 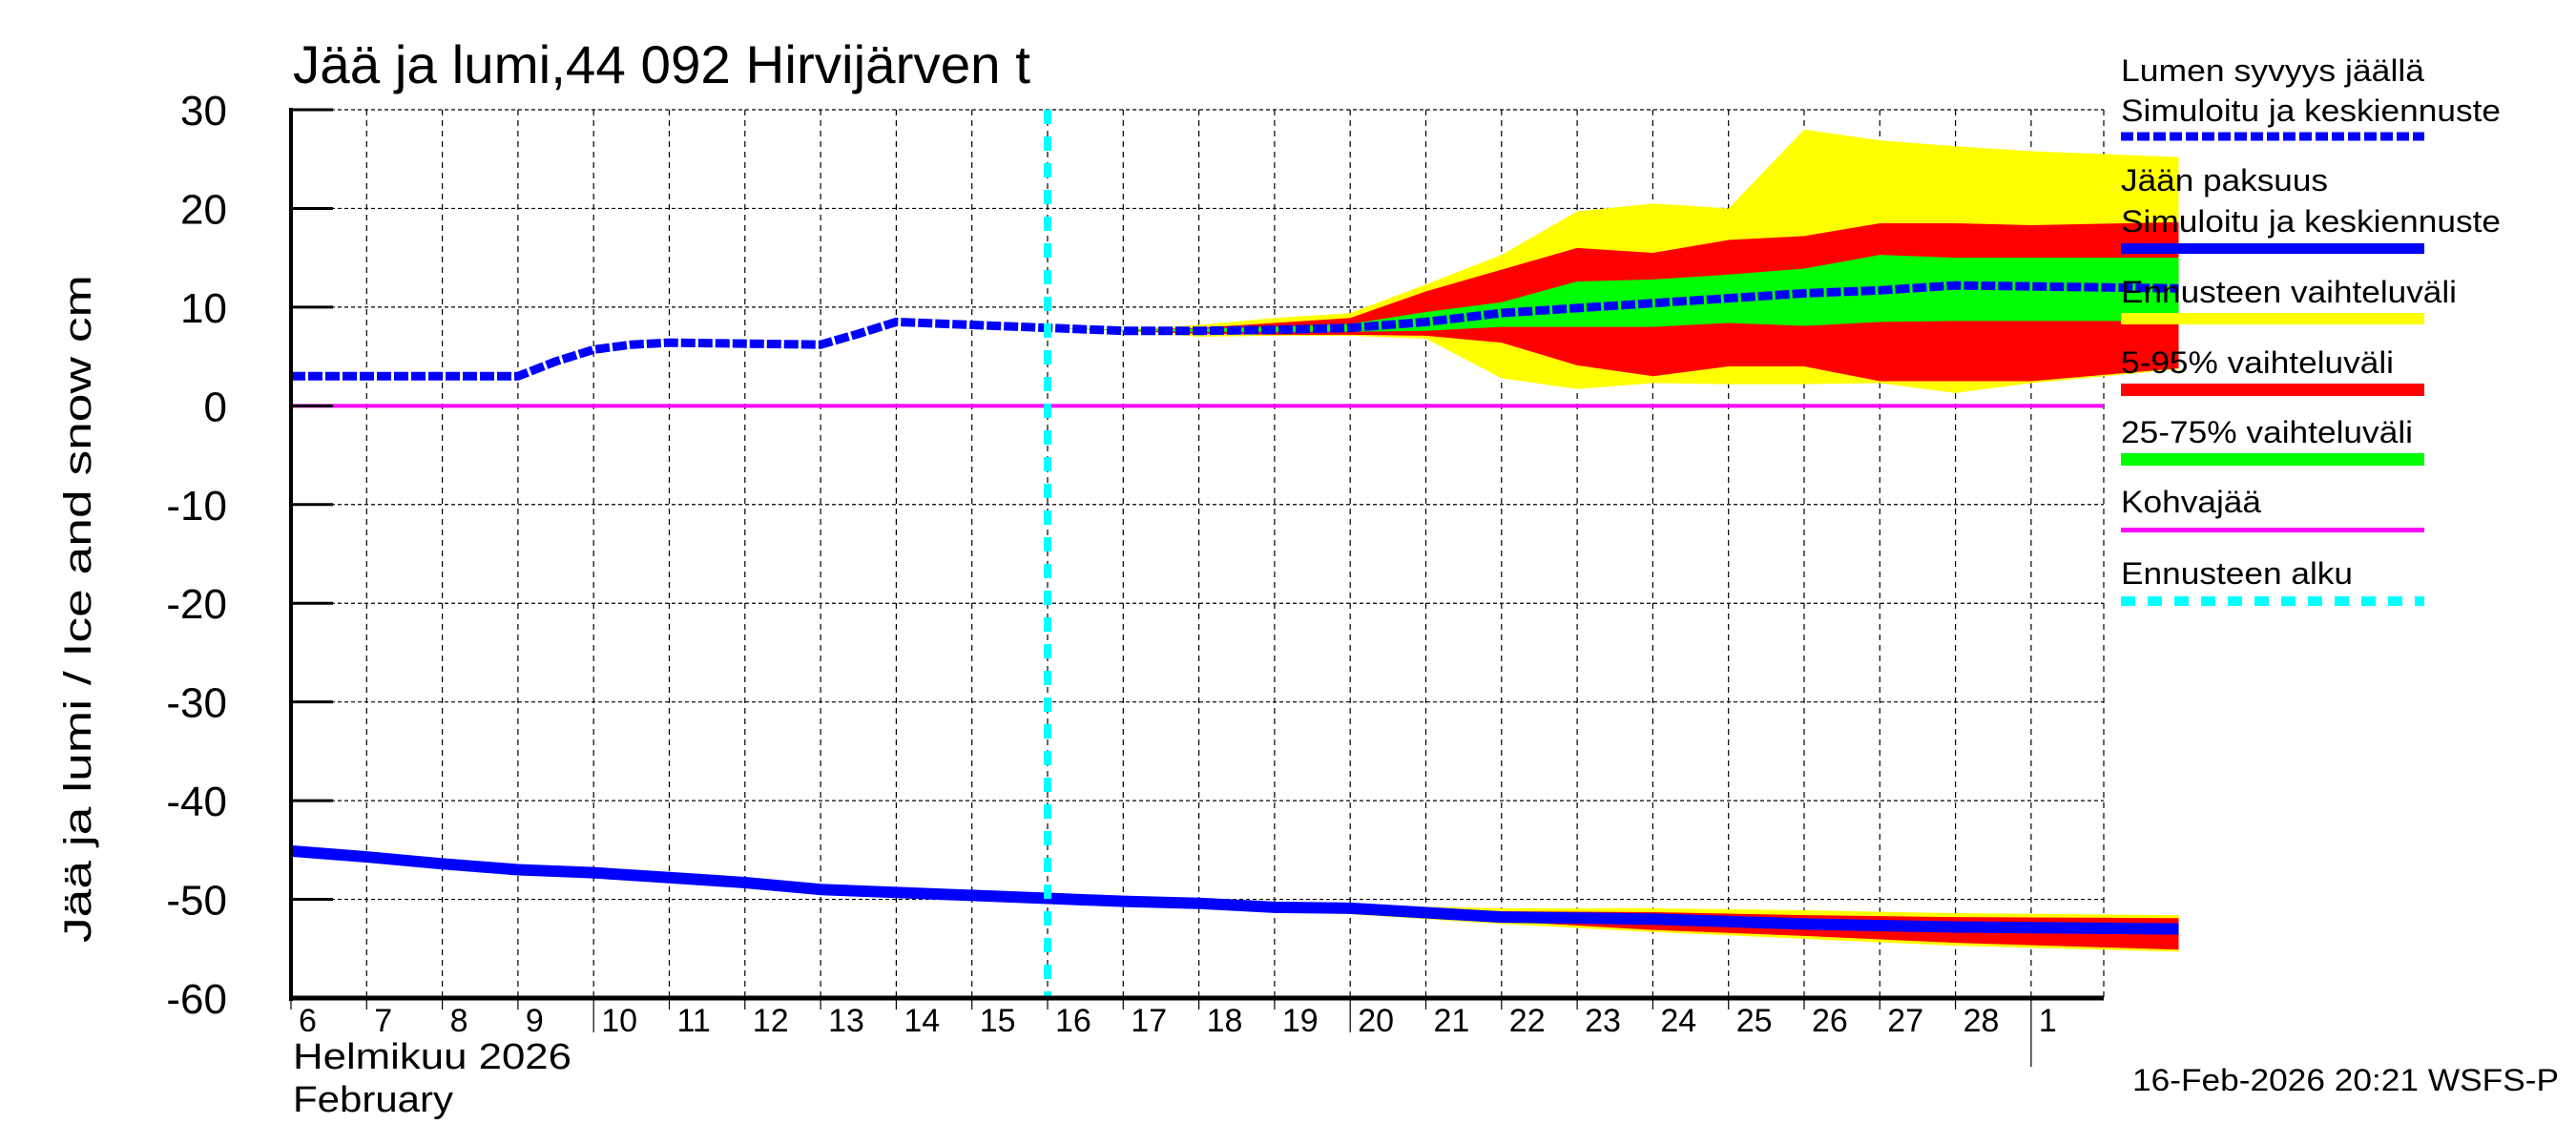 I want to click on y-tick-label: -60, so click(x=196, y=1000).